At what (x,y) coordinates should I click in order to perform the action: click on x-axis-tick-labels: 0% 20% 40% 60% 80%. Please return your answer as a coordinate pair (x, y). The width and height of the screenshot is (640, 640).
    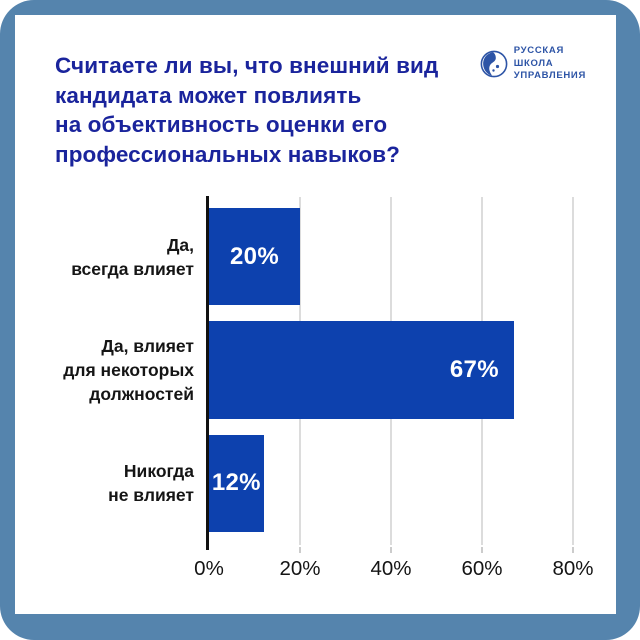
    Looking at the image, I should click on (393, 570).